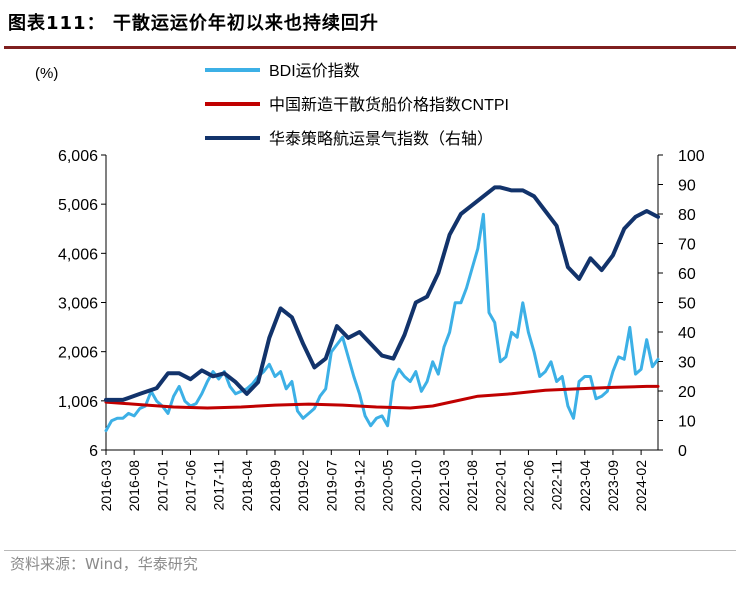  Describe the element at coordinates (46, 73) in the screenshot. I see `left-axis-unit: (%)` at that location.